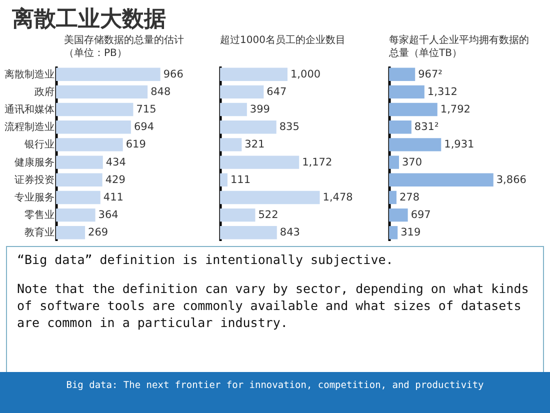  What do you see at coordinates (108, 215) in the screenshot?
I see `data-label: 364` at bounding box center [108, 215].